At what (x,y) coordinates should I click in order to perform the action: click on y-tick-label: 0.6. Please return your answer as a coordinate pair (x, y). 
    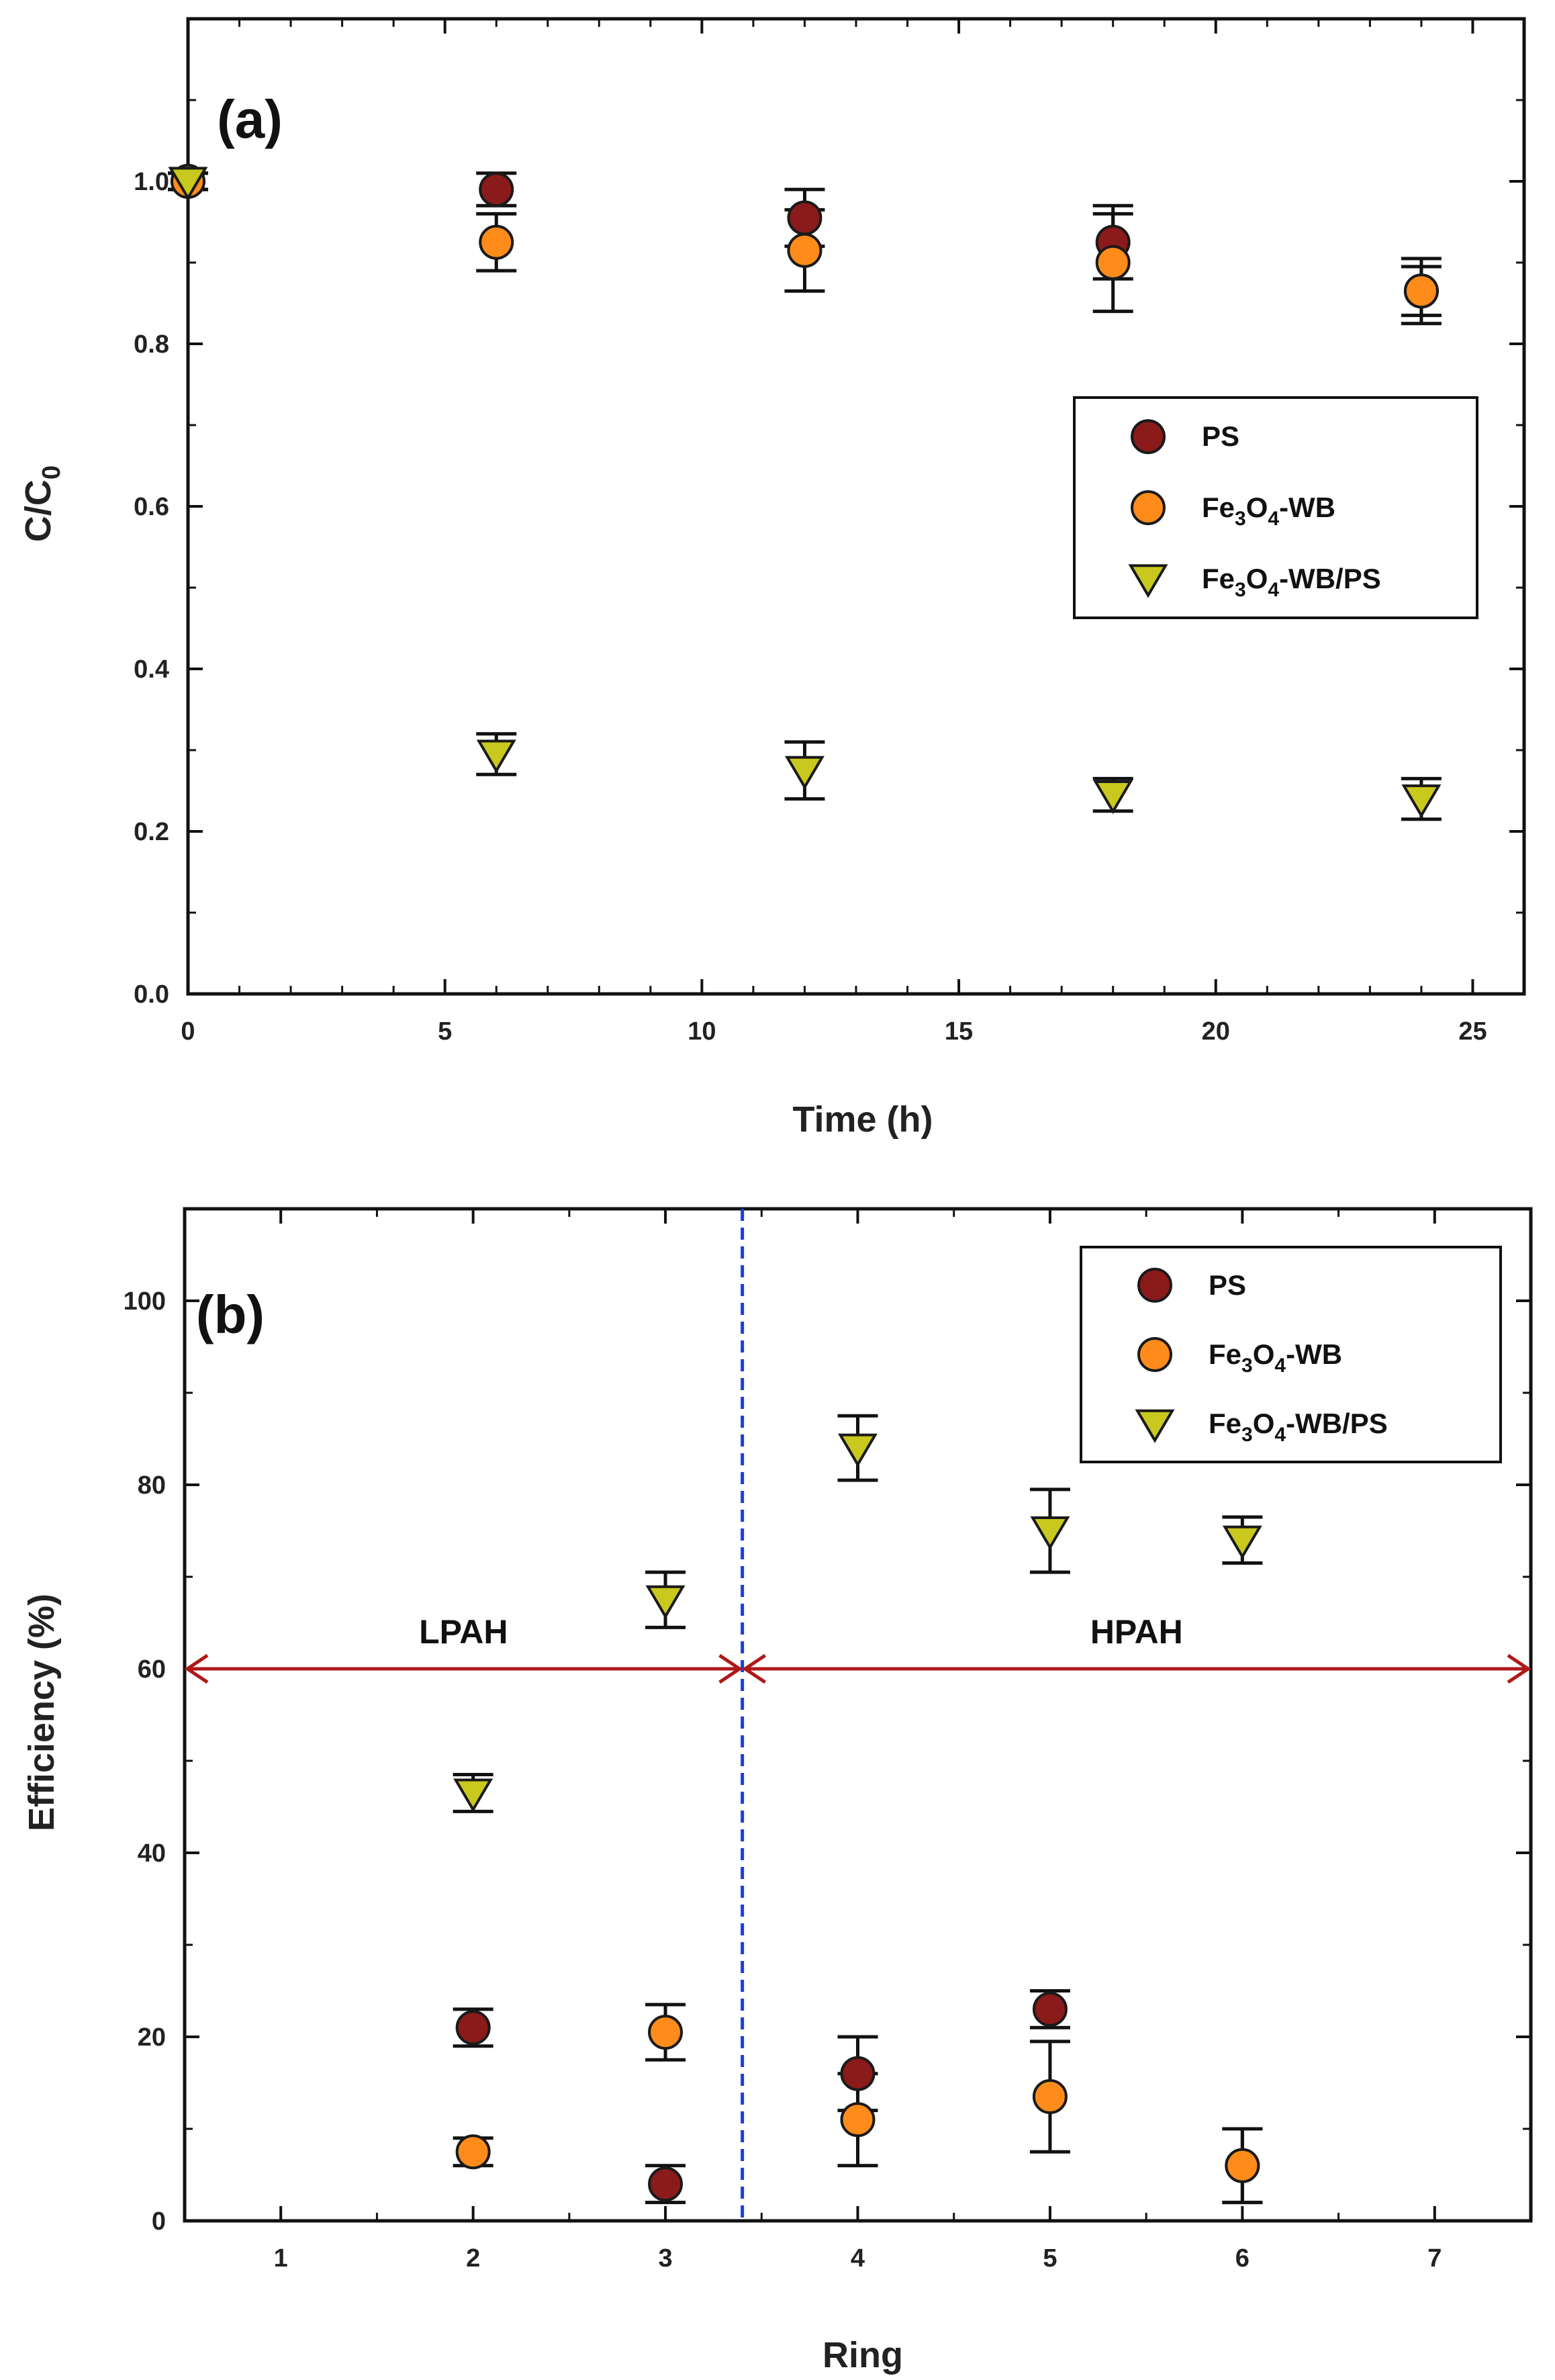
    Looking at the image, I should click on (151, 507).